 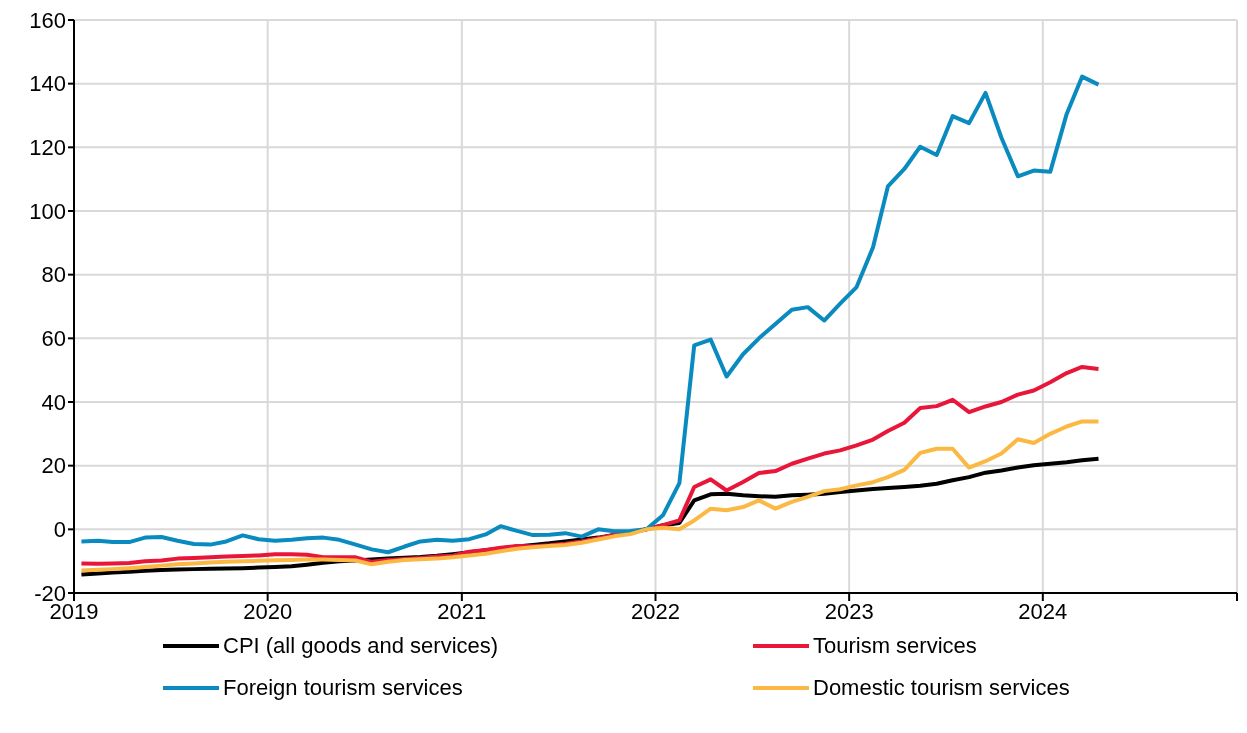 What do you see at coordinates (47, 148) in the screenshot?
I see `y-tick-label: 120` at bounding box center [47, 148].